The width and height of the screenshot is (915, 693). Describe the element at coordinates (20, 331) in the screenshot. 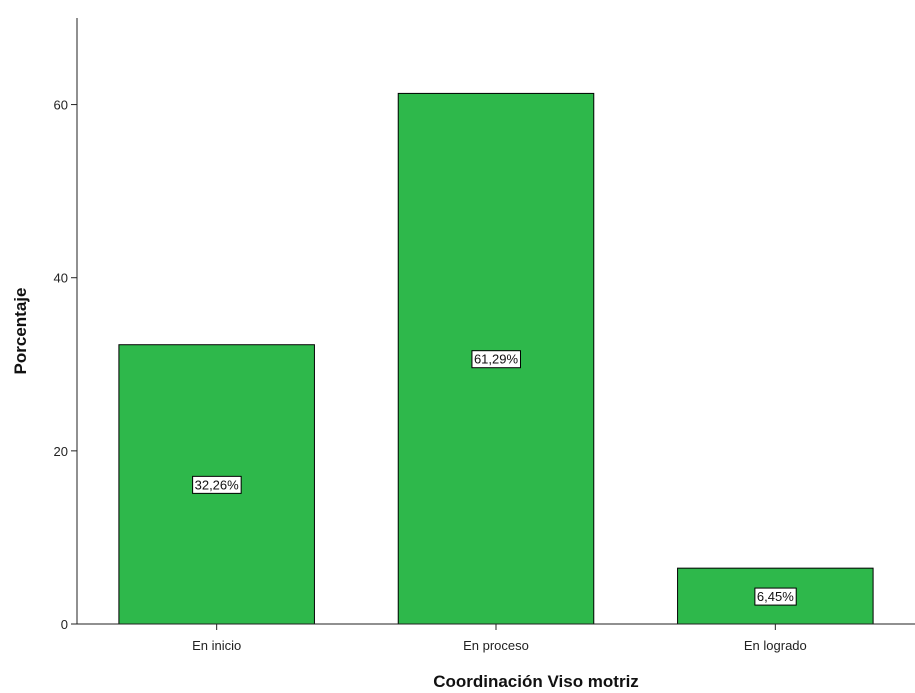

I see `y-axis-title: Porcentaje` at that location.